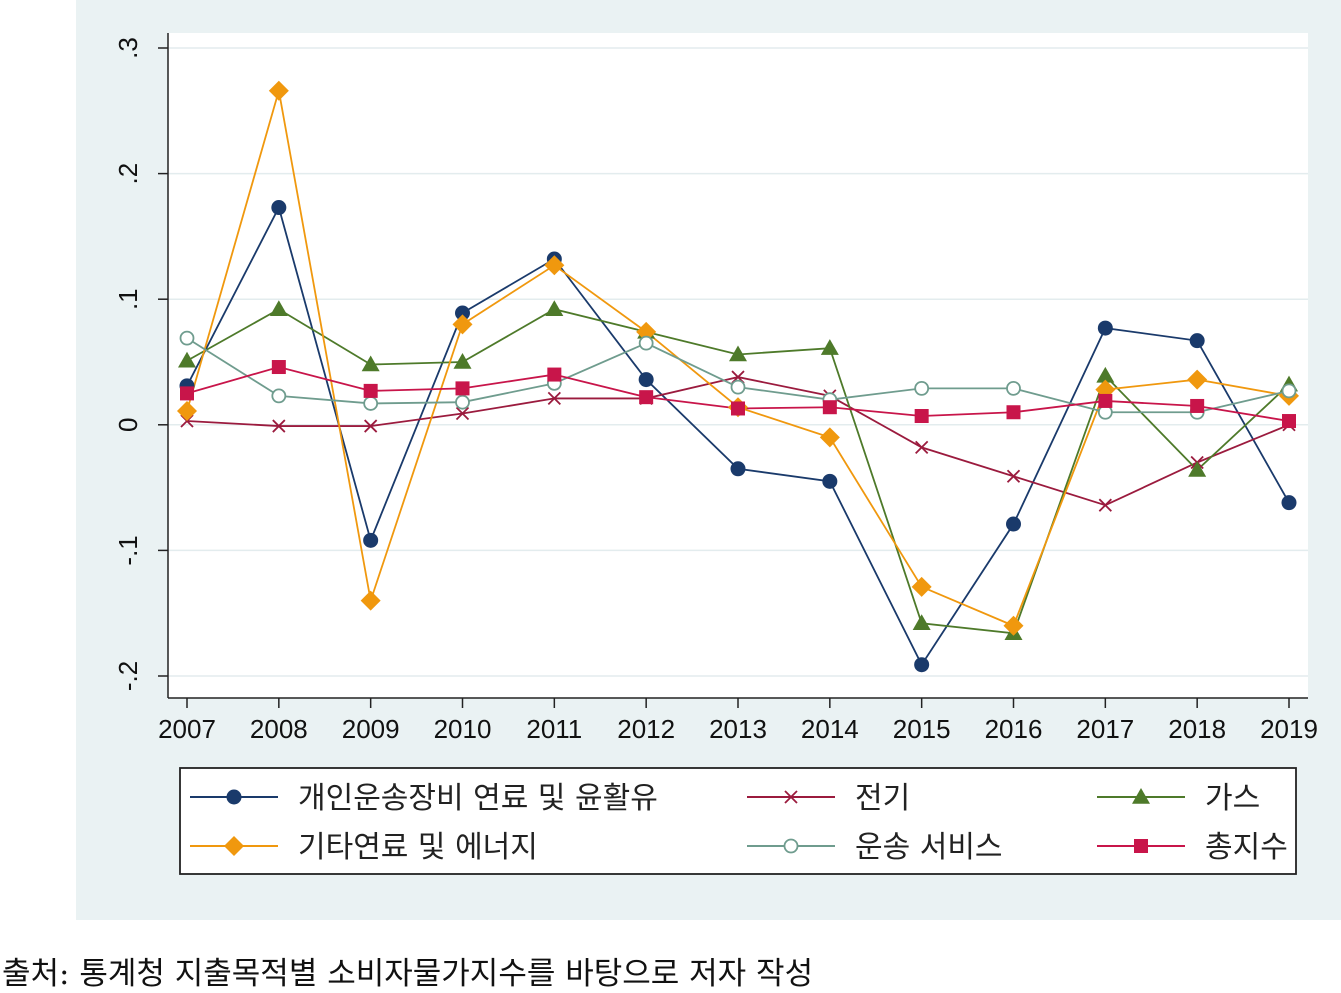 The image size is (1341, 993). Describe the element at coordinates (478, 798) in the screenshot. I see `legend-label-0: 개인운송장비 연료 및 윤활유` at that location.